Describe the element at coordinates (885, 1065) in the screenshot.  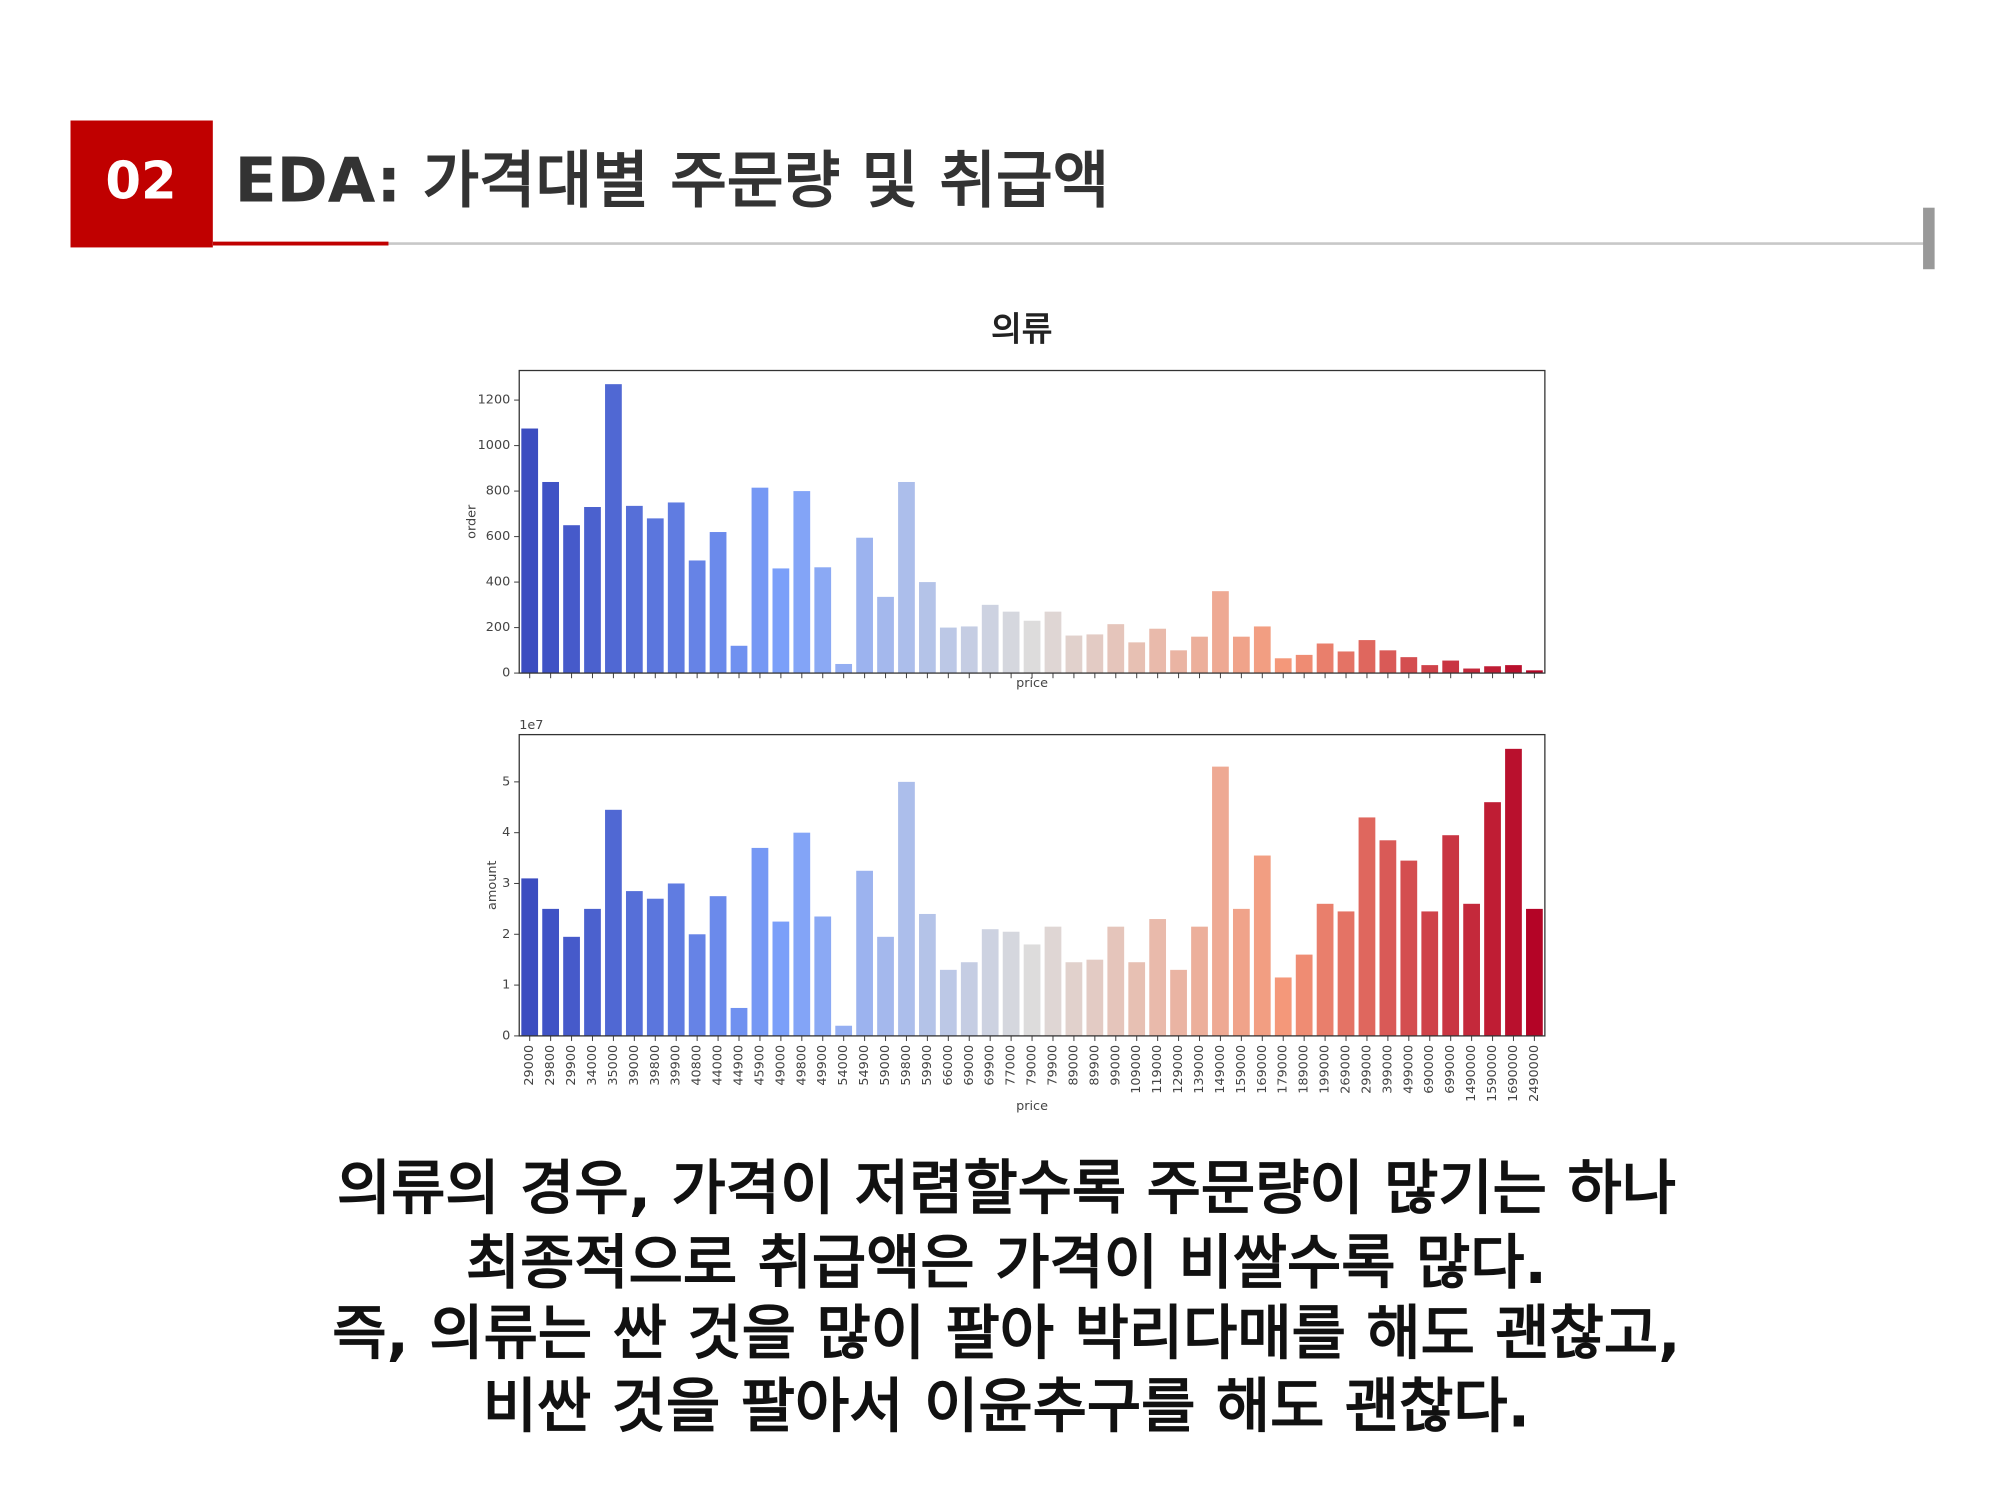
I see `x-tick-label: 59000` at that location.